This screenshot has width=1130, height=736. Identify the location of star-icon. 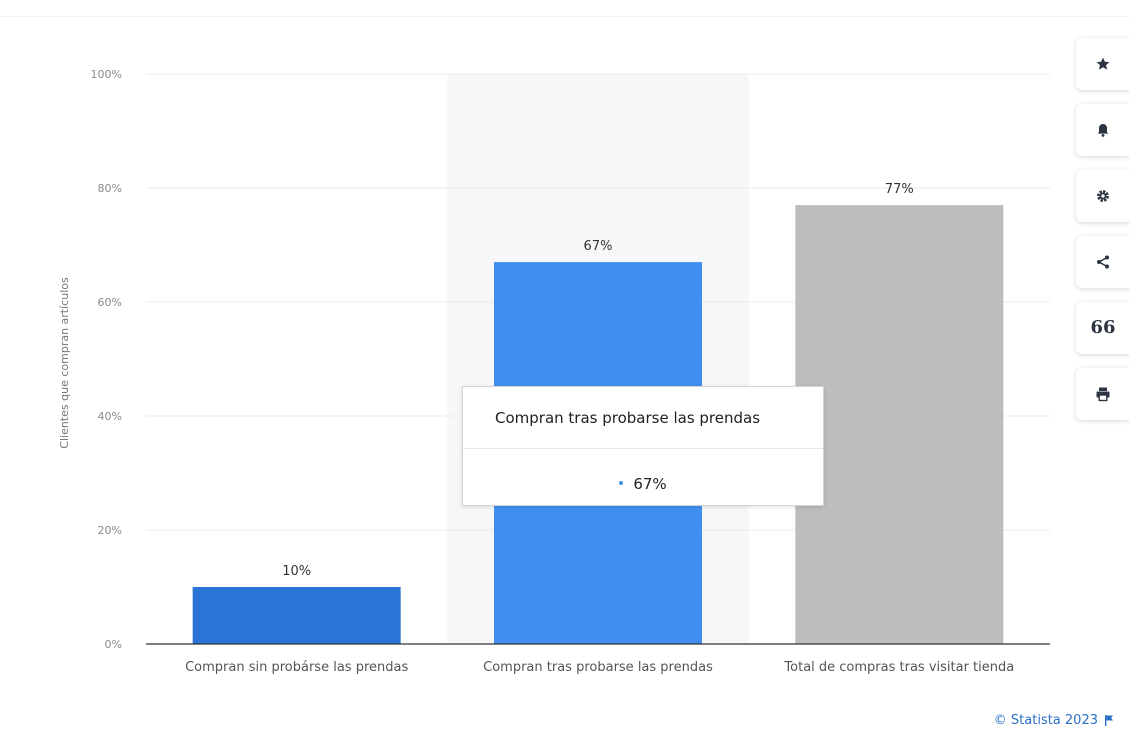
(1103, 63).